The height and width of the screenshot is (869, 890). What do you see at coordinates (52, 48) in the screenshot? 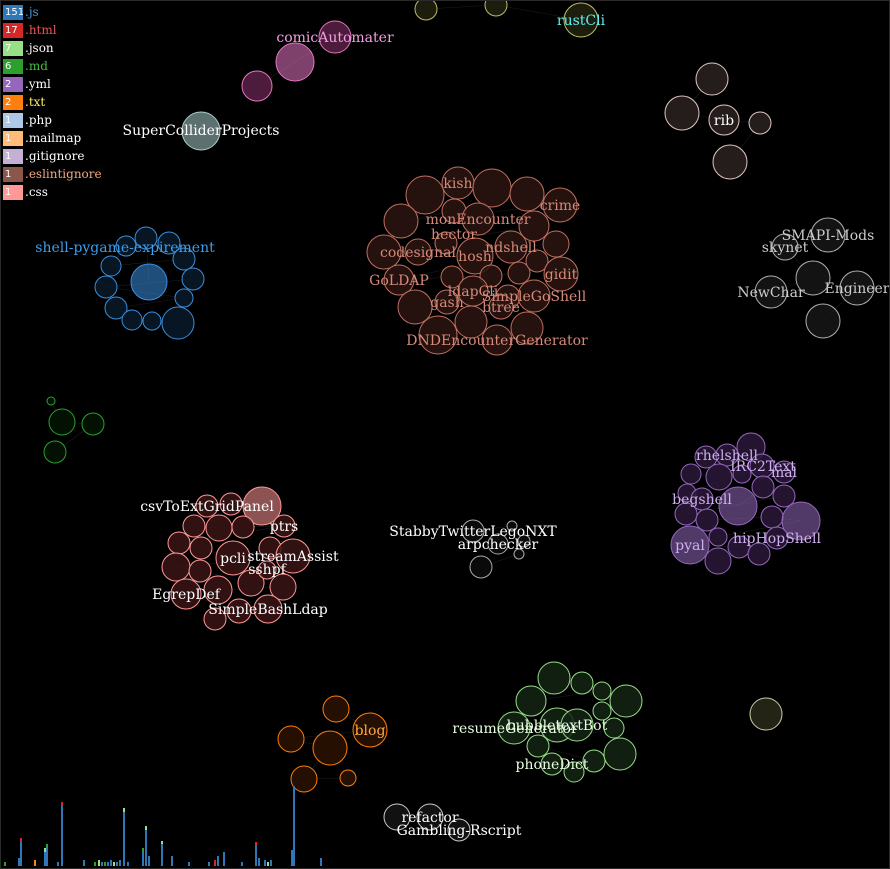
I see `legend-item: 7 .json` at bounding box center [52, 48].